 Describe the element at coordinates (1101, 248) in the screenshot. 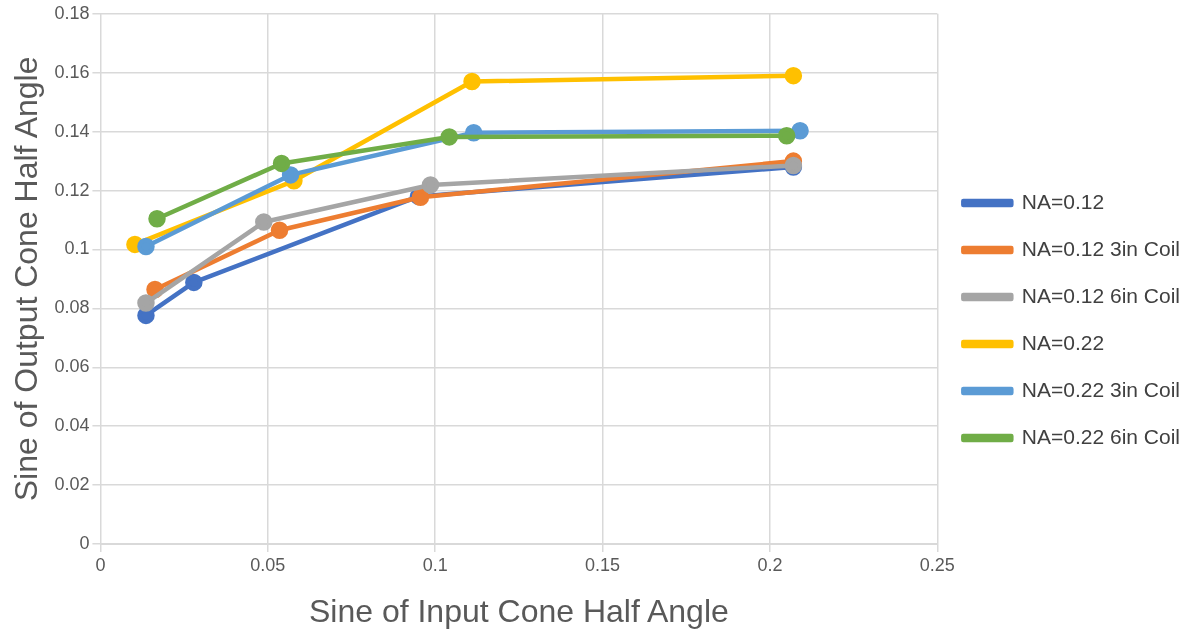

I see `legend-label: NA=0.12 3in Coil` at that location.